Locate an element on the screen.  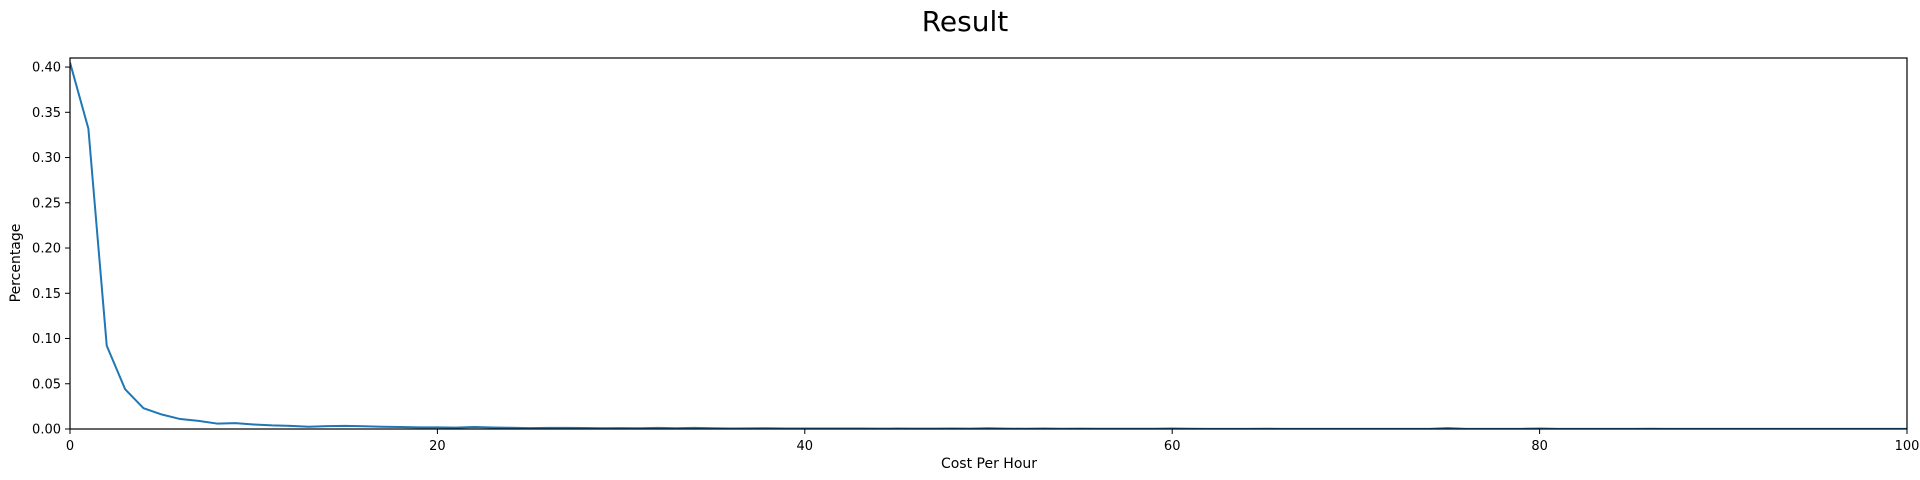
chart-title: Result is located at coordinates (965, 21).